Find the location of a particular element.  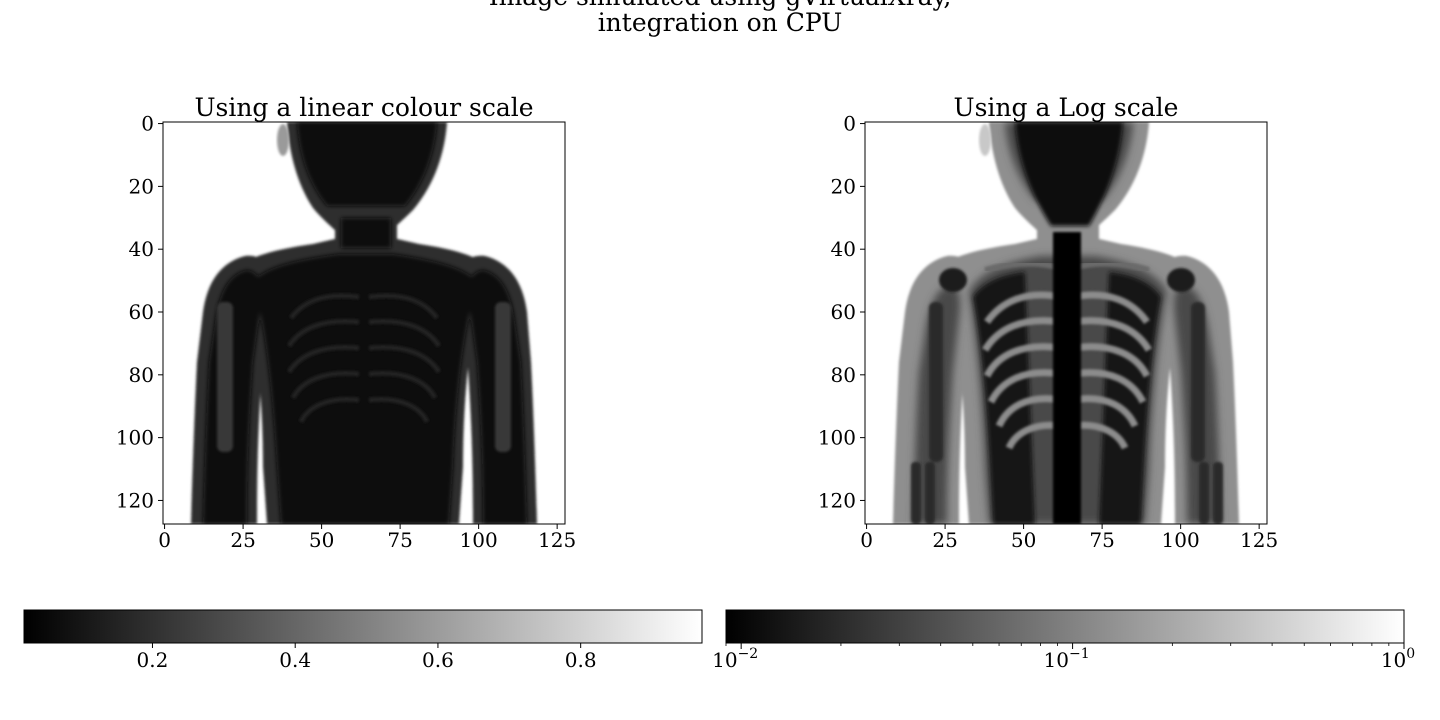

colorbar-tick-label: 10⁻¹ is located at coordinates (1067, 659).